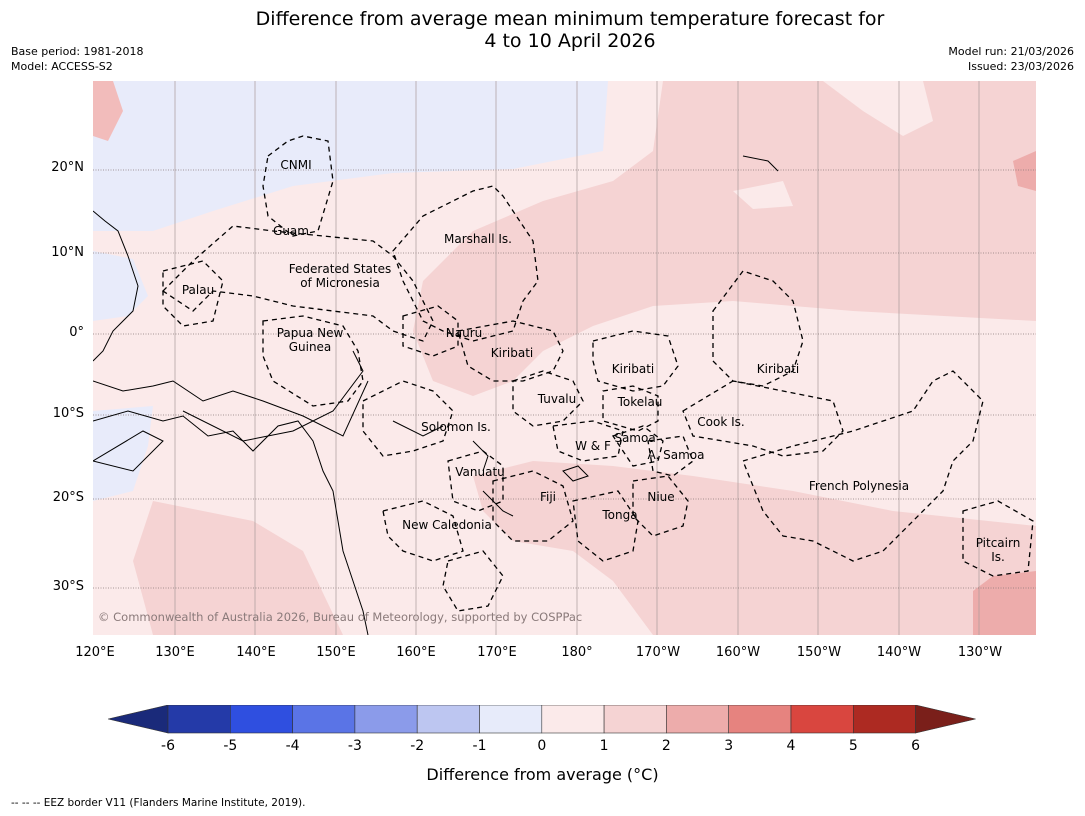  I want to click on eez-fsm, so click(297, 283).